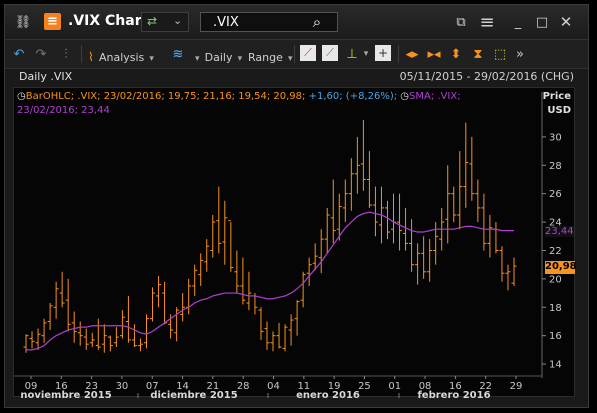 Image resolution: width=597 pixels, height=413 pixels. Describe the element at coordinates (478, 54) in the screenshot. I see `zoom-vertical-icon: ⧗` at that location.